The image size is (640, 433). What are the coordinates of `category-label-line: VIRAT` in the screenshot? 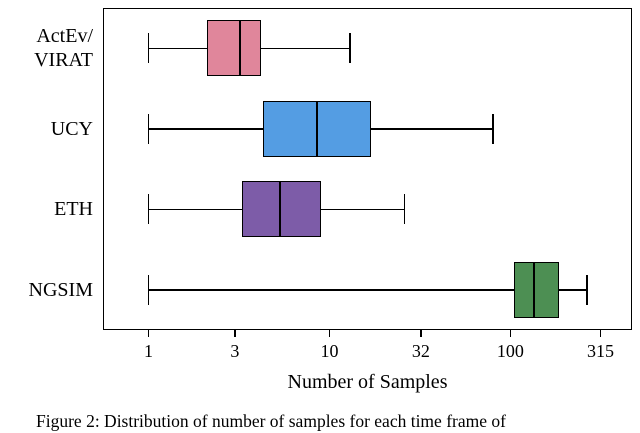 It's located at (63, 60).